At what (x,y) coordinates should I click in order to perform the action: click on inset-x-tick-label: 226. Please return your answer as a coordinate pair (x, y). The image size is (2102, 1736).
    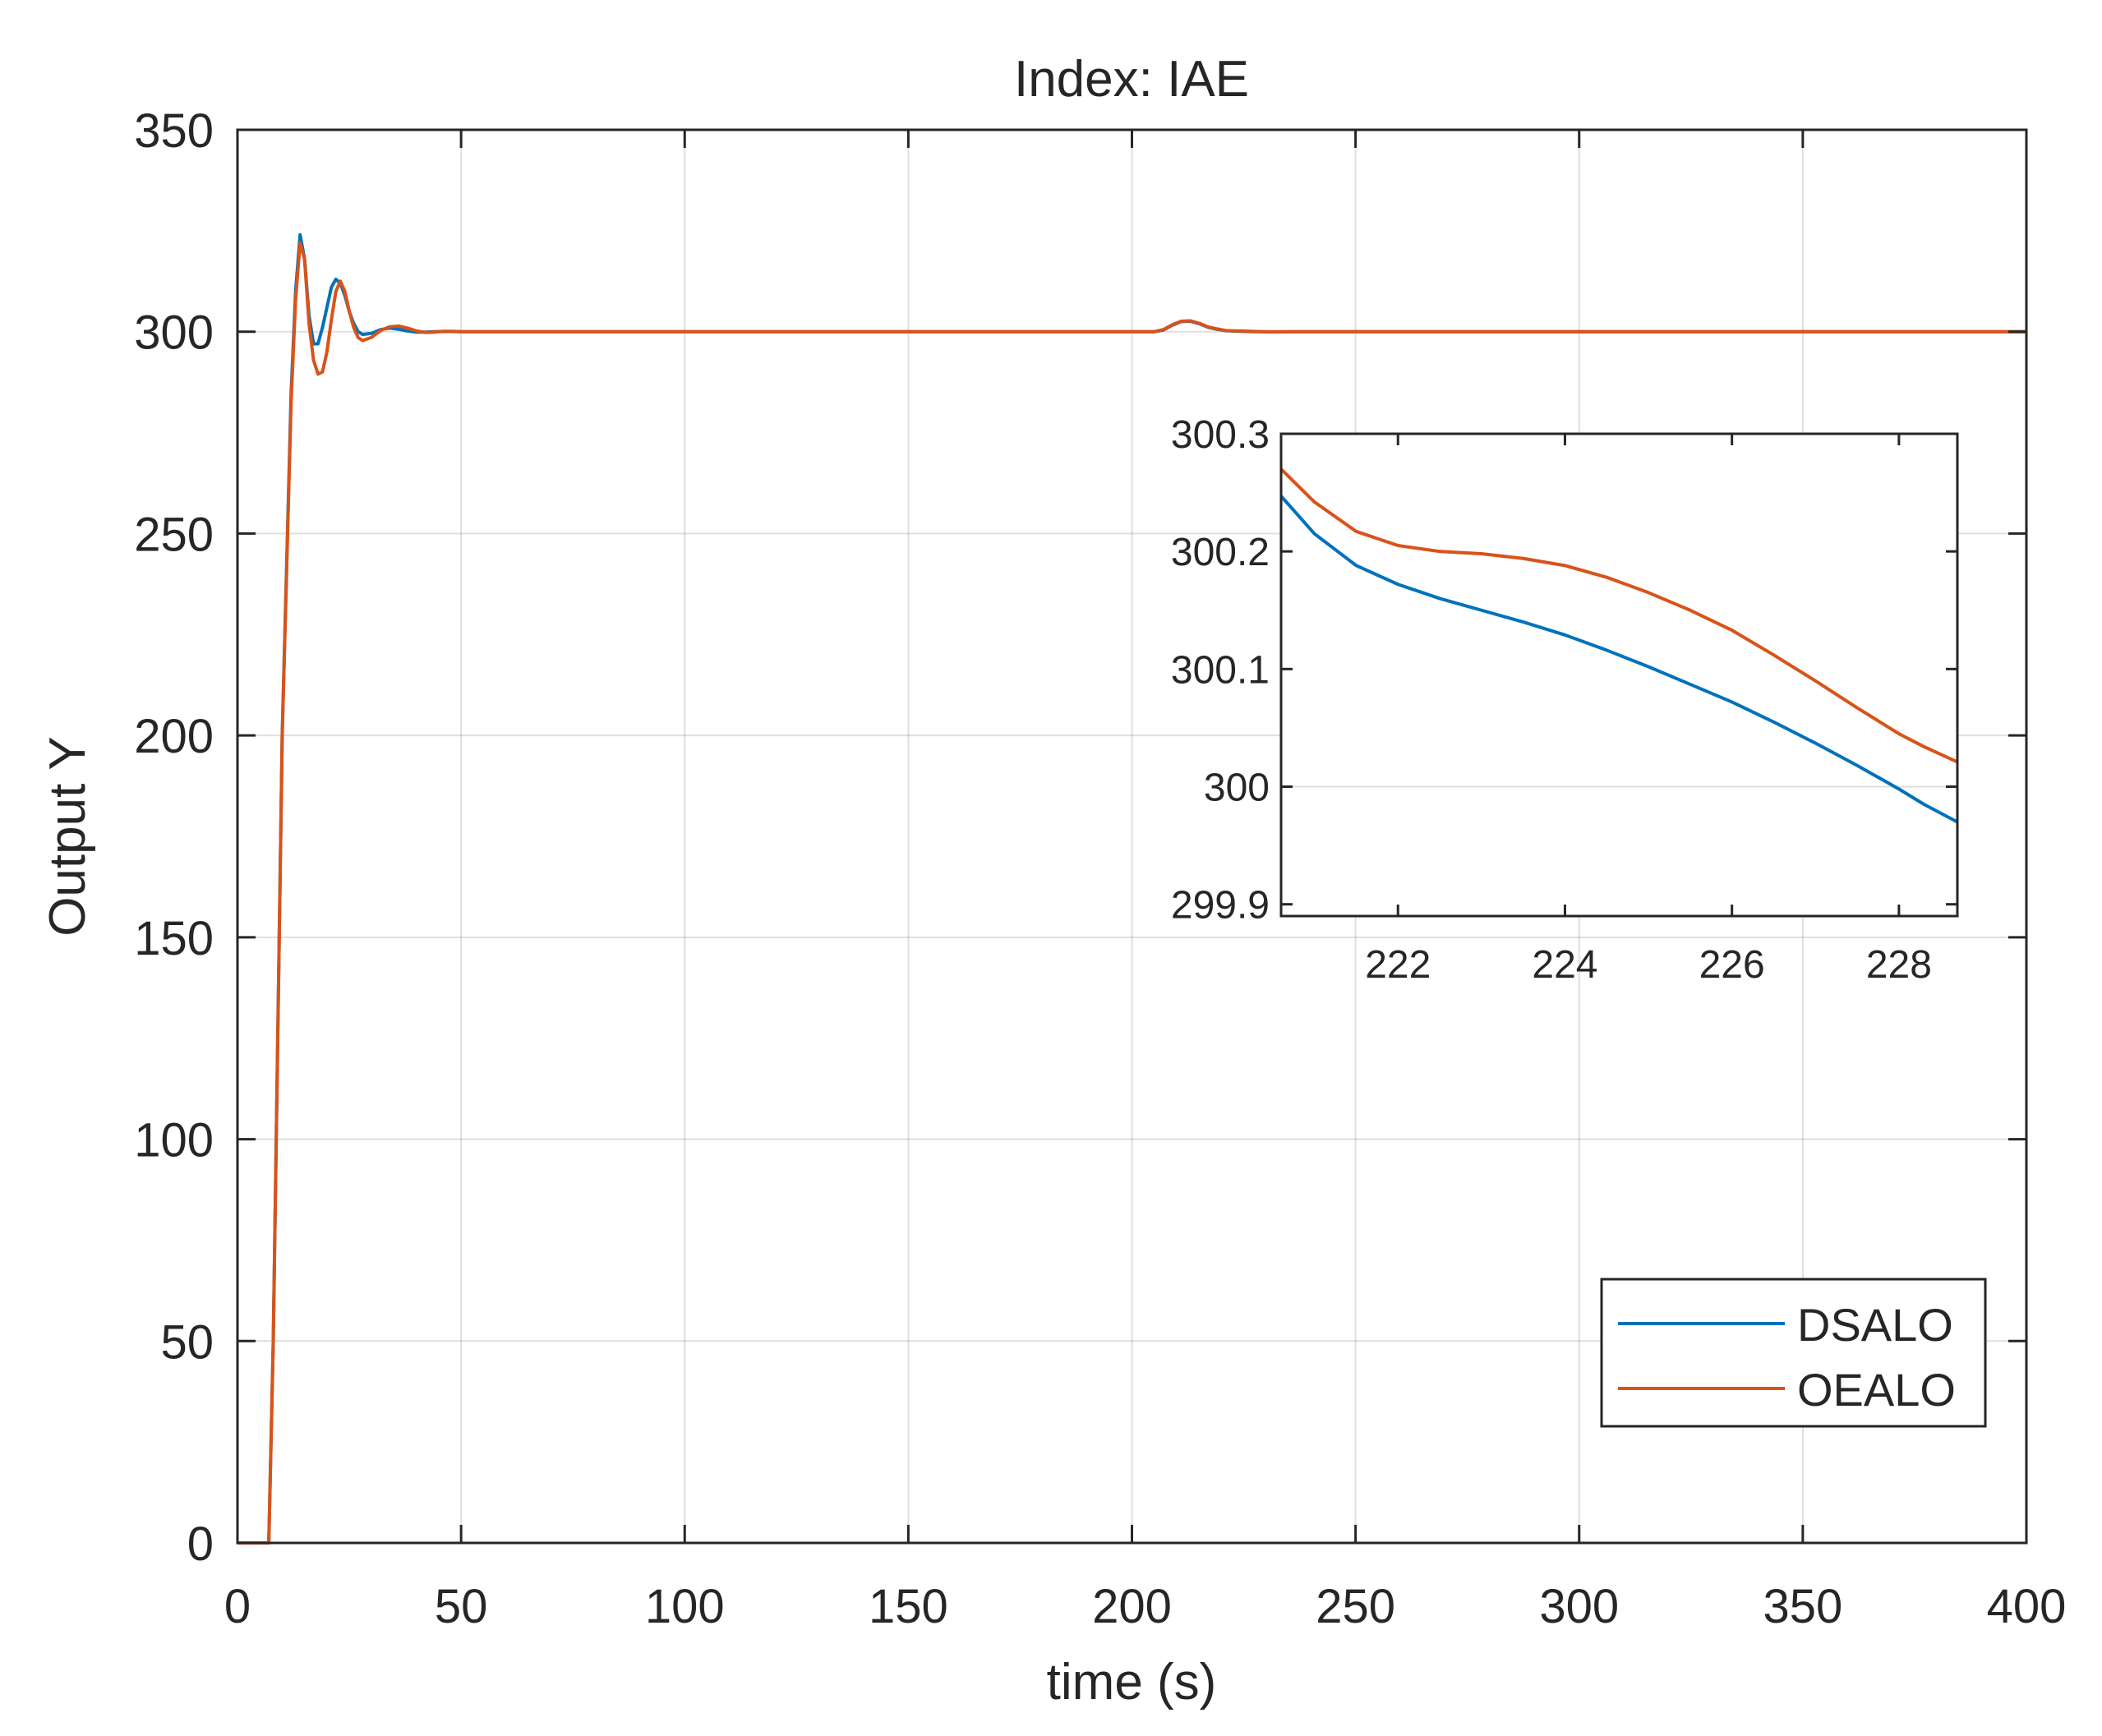
    Looking at the image, I should click on (1732, 965).